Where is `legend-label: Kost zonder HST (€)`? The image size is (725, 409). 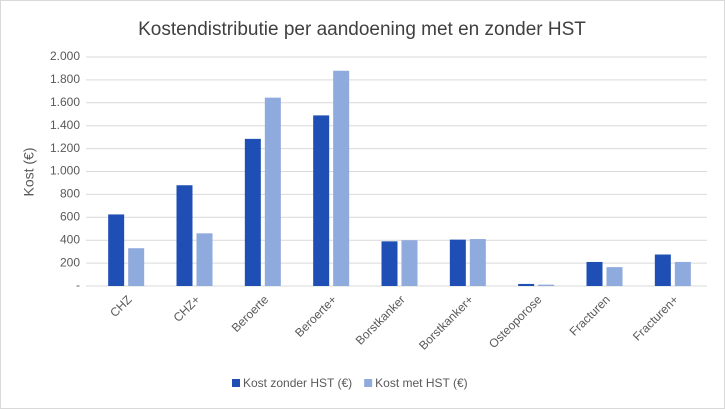
legend-label: Kost zonder HST (€) is located at coordinates (297, 383).